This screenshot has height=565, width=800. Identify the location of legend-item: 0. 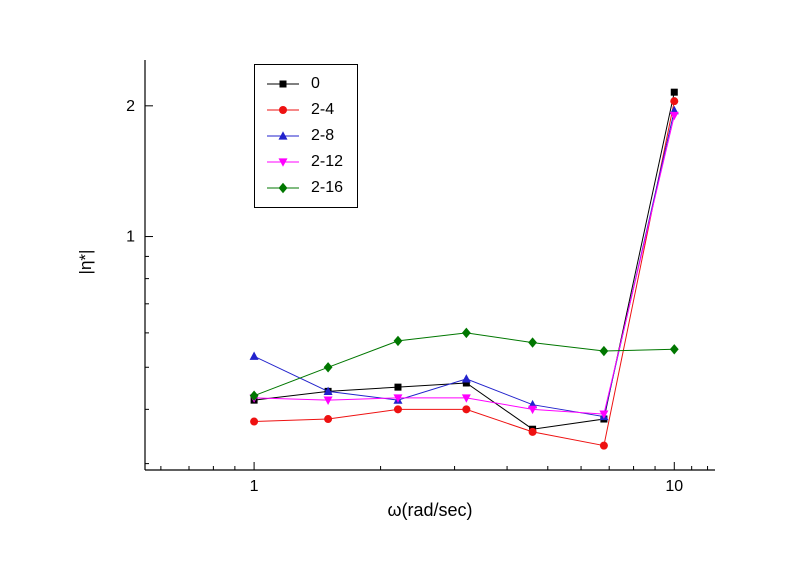
(303, 84).